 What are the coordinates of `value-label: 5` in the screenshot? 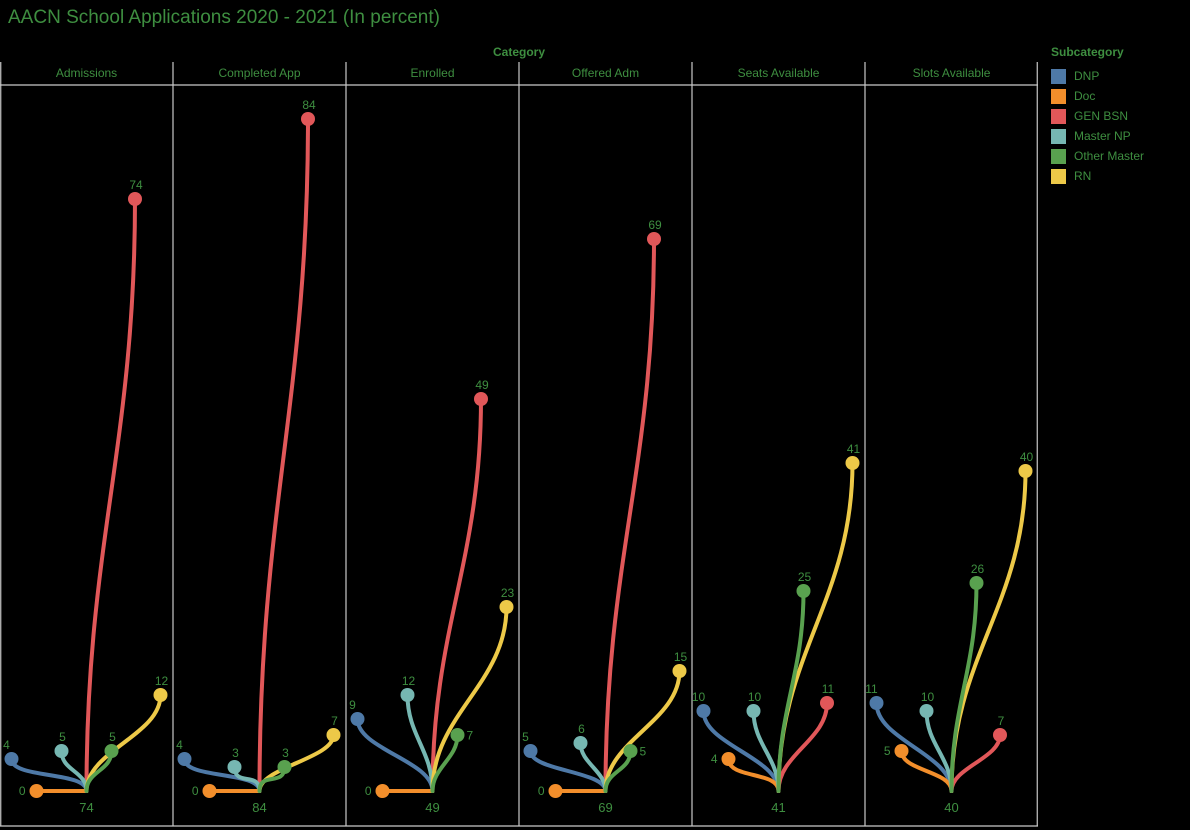 It's located at (643, 752).